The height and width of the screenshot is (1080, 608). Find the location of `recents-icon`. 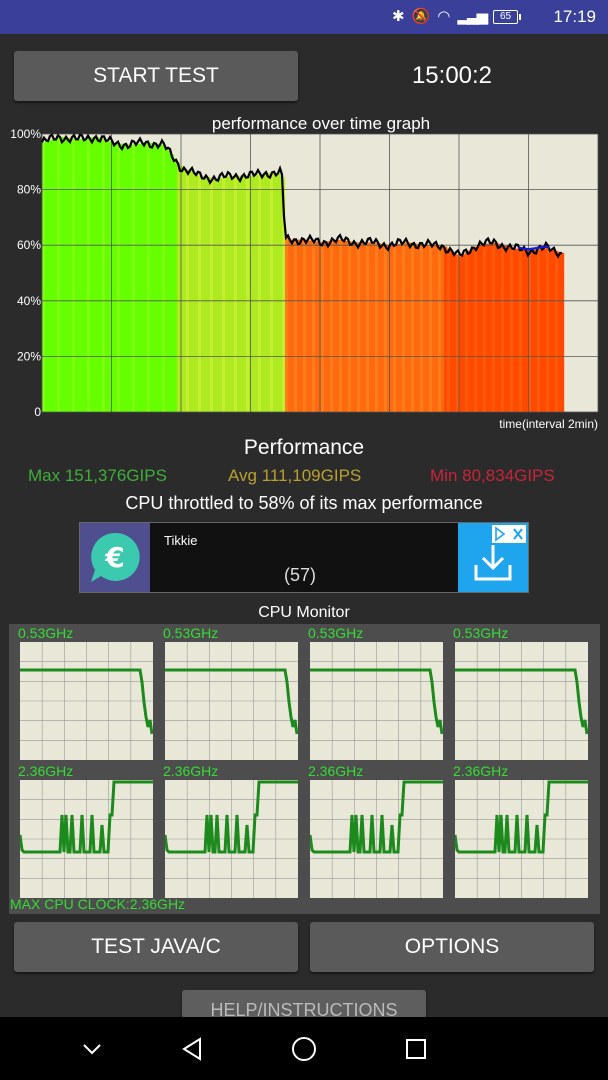

recents-icon is located at coordinates (416, 1049).